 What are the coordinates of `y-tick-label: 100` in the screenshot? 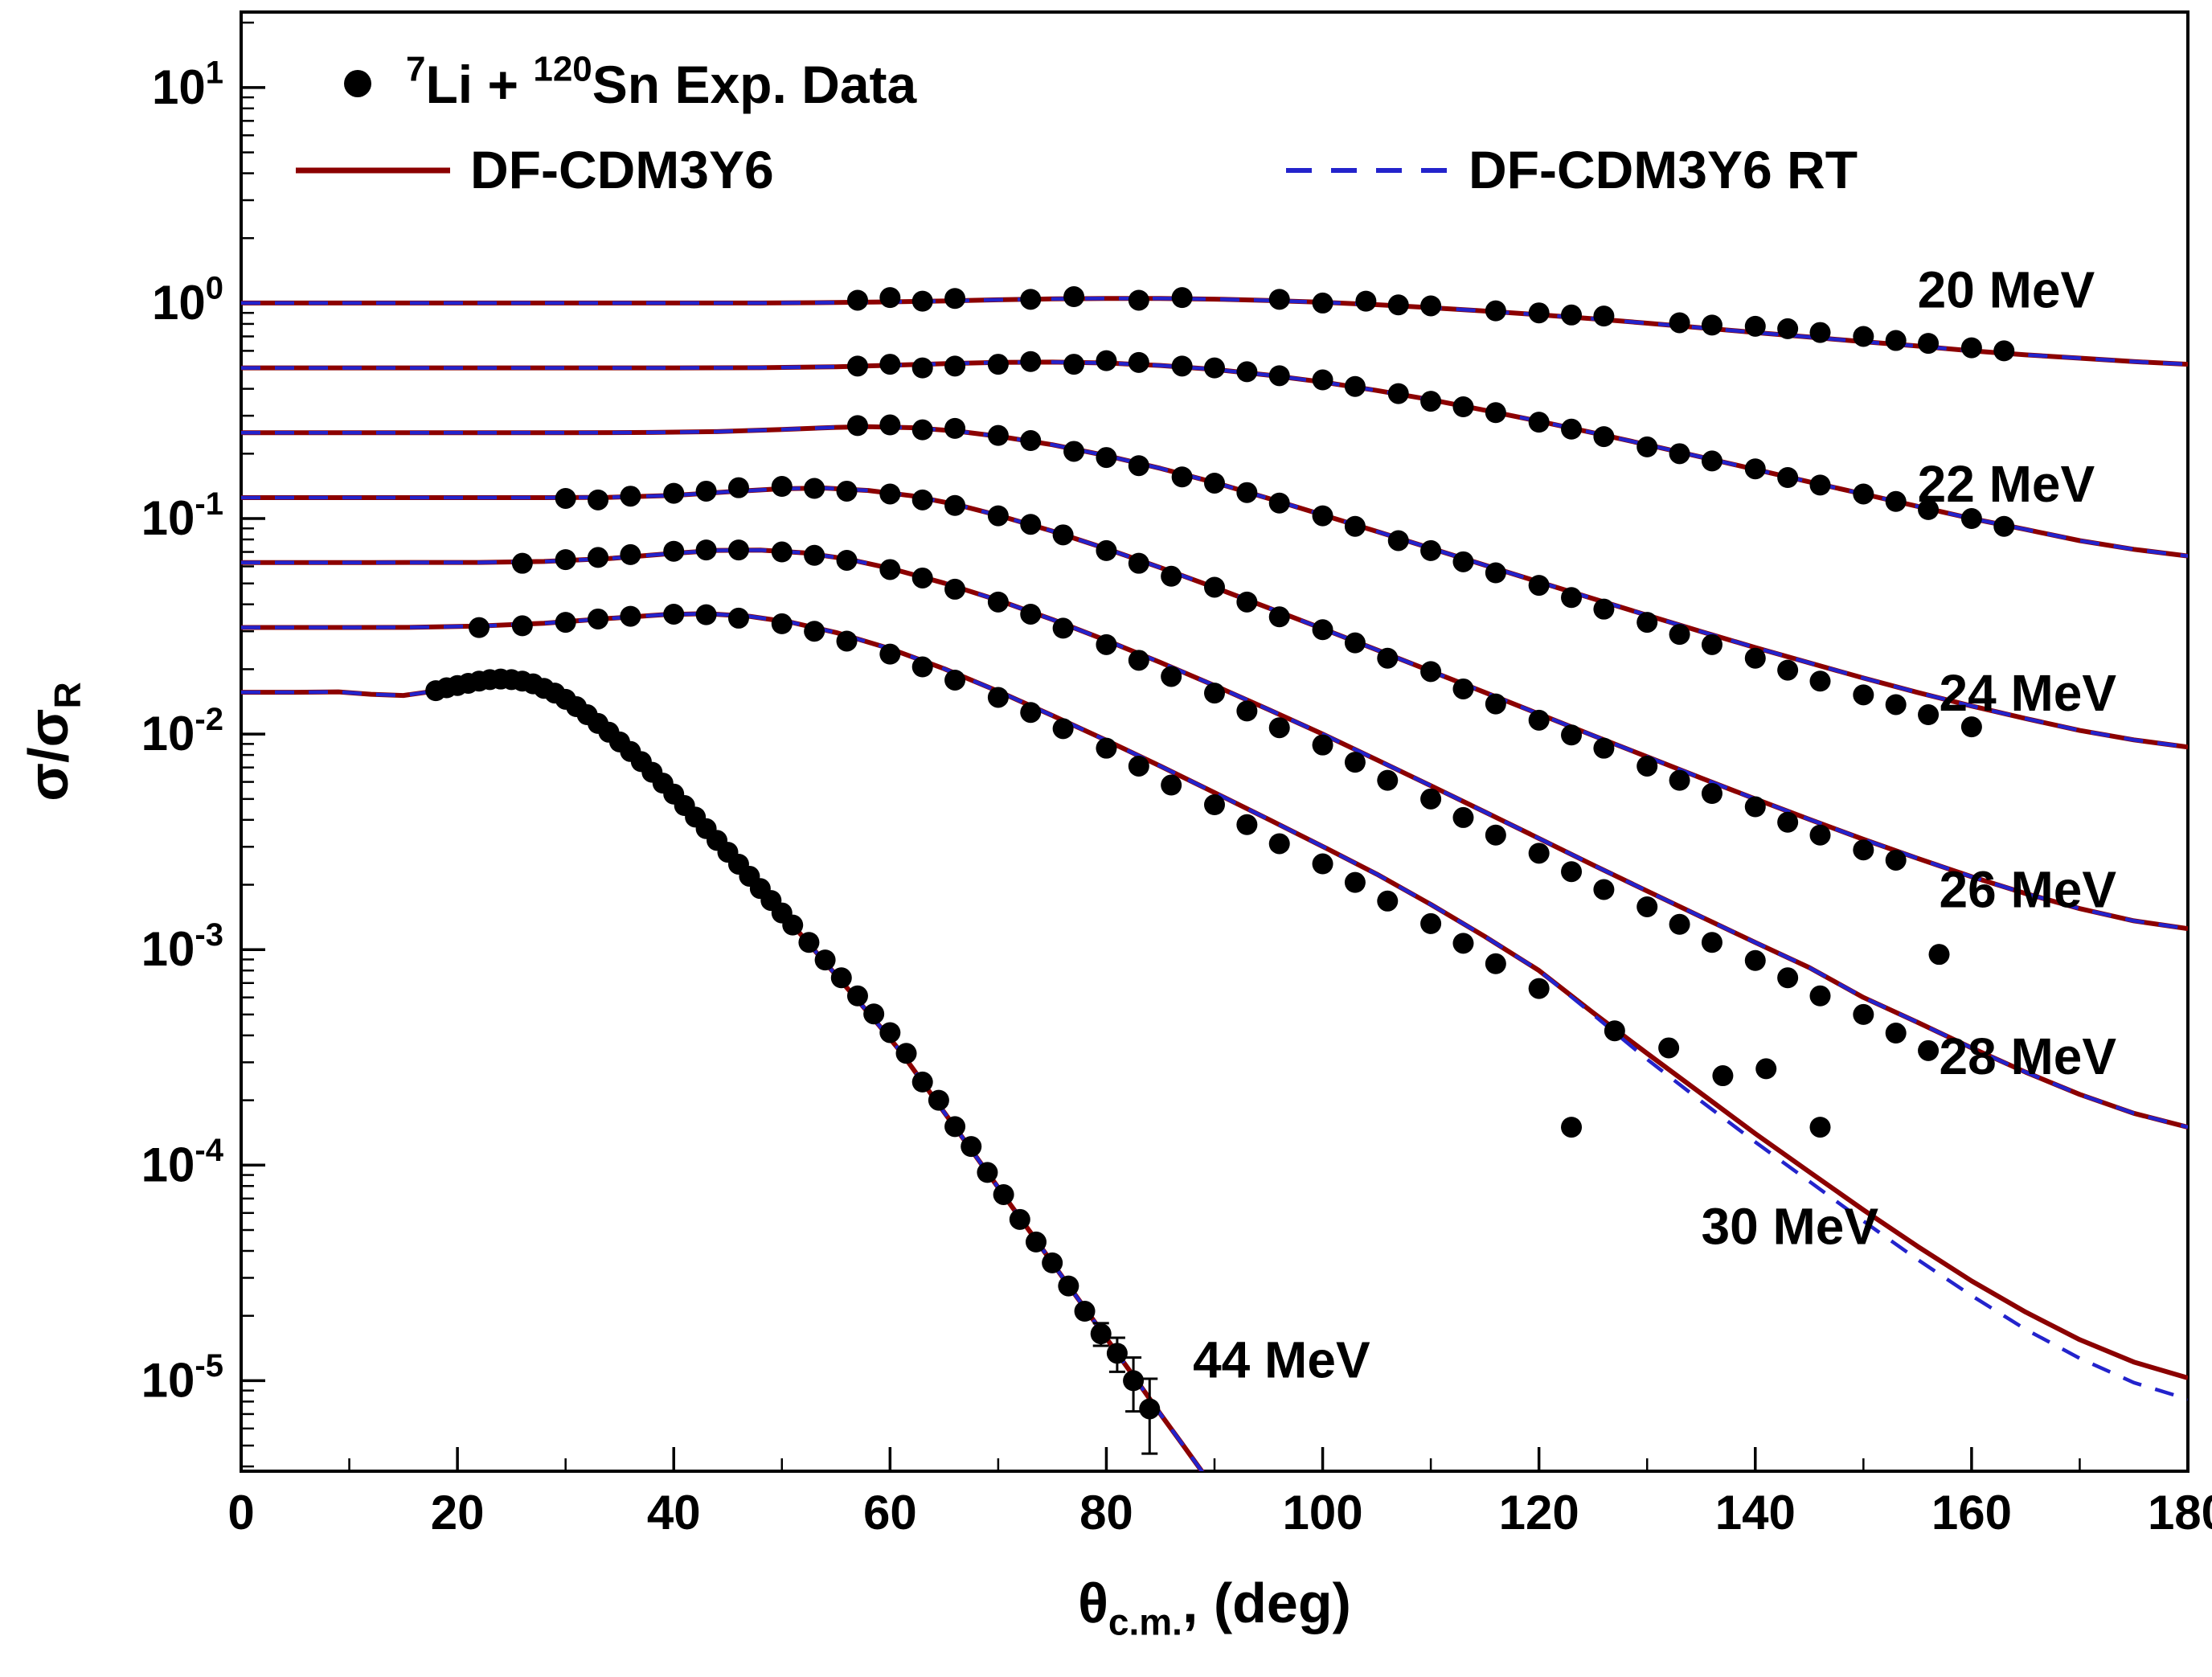 It's located at (187, 300).